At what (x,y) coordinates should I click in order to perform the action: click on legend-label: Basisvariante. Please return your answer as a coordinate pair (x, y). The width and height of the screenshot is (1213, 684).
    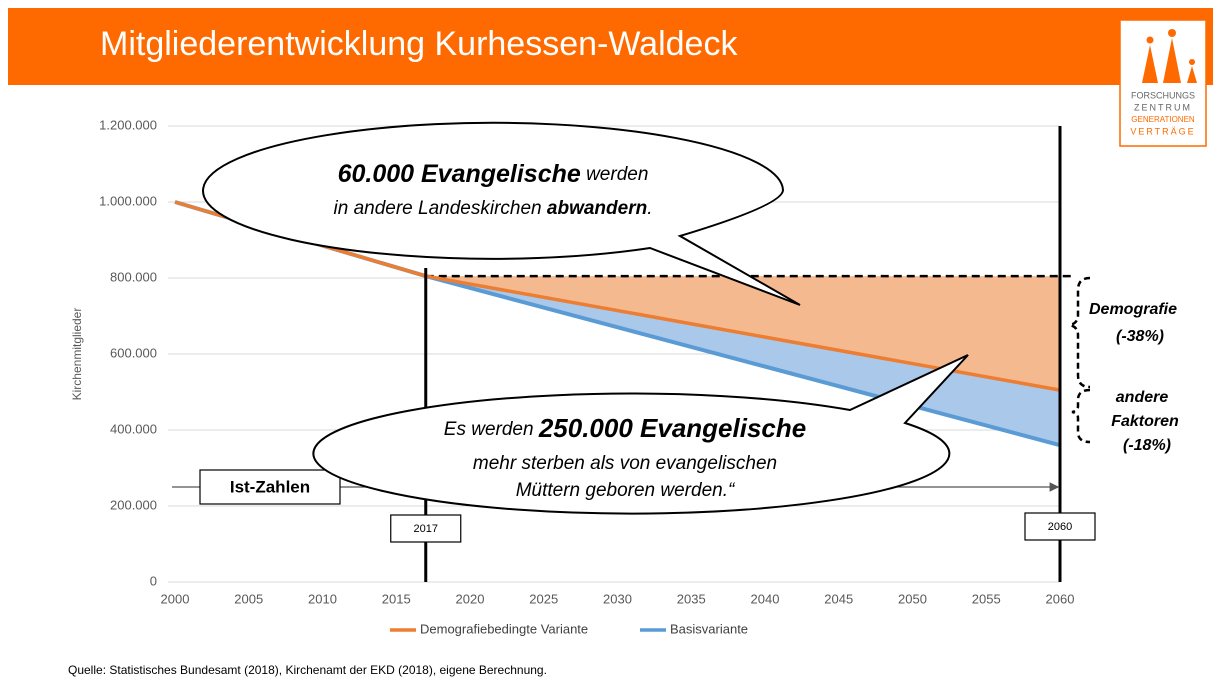
    Looking at the image, I should click on (709, 628).